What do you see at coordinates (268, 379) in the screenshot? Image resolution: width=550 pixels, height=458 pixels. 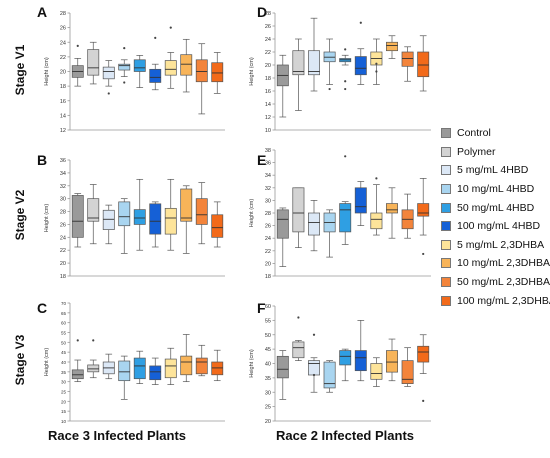 I see `y-tick-label: 35` at bounding box center [268, 379].